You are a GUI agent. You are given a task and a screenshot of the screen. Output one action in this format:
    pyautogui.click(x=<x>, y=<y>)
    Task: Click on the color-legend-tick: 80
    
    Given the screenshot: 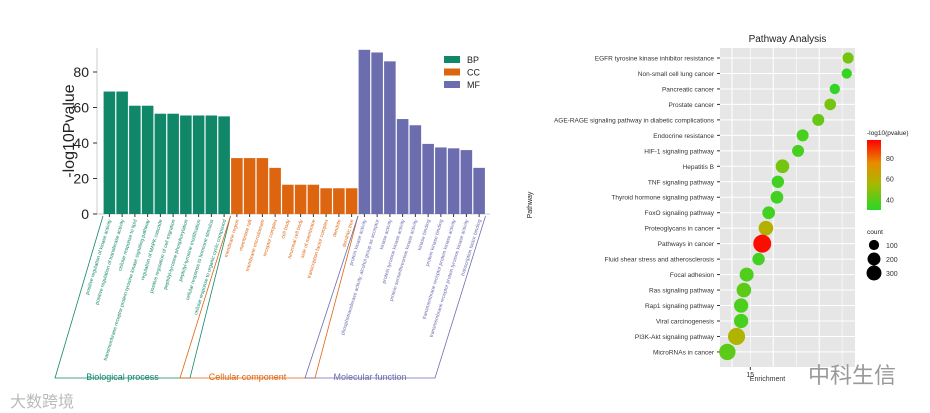 What is the action you would take?
    pyautogui.click(x=890, y=159)
    